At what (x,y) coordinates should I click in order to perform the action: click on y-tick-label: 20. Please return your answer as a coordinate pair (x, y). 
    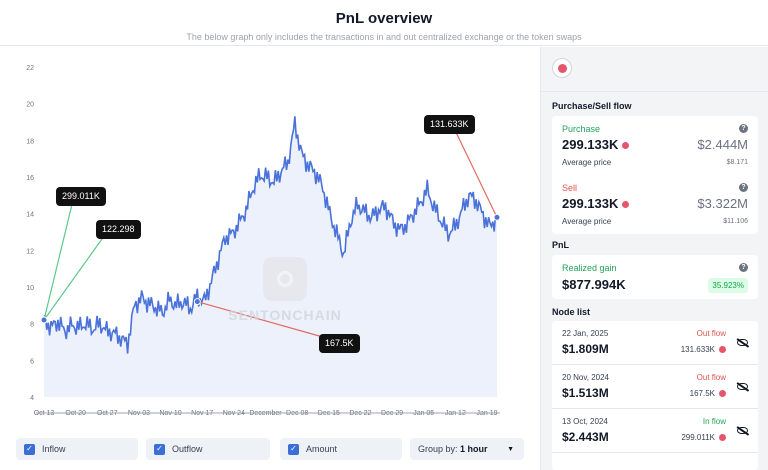
    Looking at the image, I should click on (30, 105).